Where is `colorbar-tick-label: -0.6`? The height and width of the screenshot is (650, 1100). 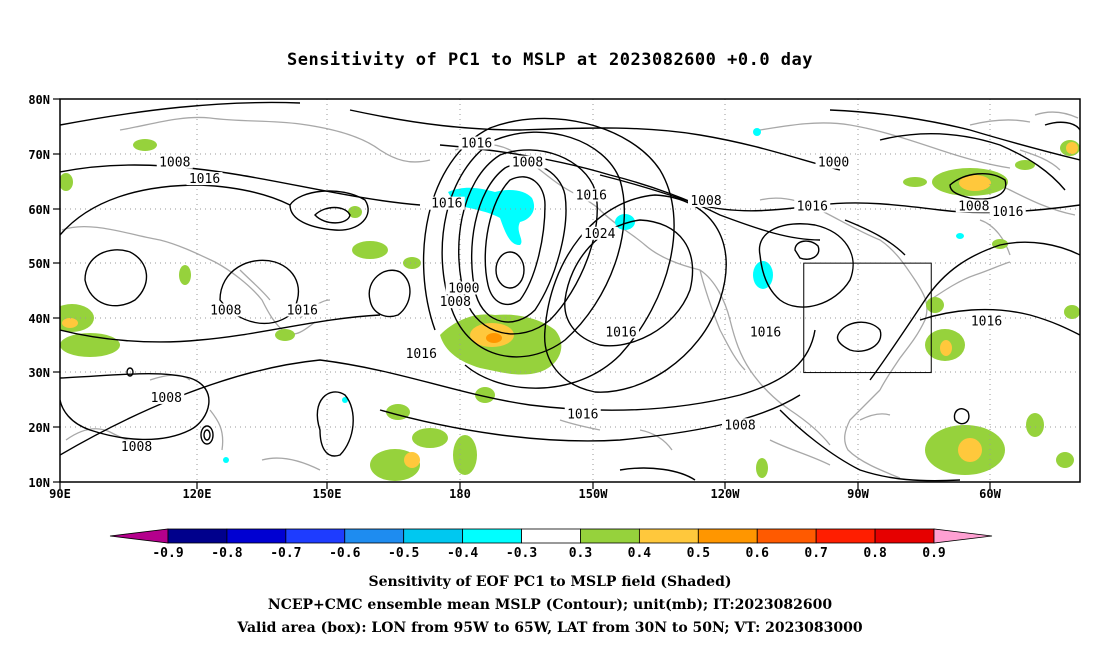 colorbar-tick-label: -0.6 is located at coordinates (344, 553).